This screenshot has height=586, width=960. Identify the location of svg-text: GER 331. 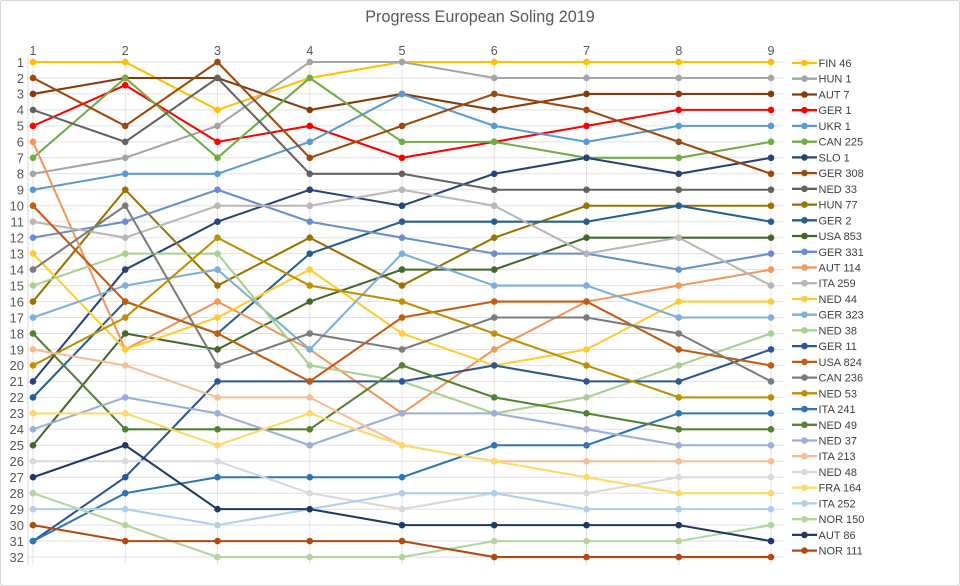
(841, 253).